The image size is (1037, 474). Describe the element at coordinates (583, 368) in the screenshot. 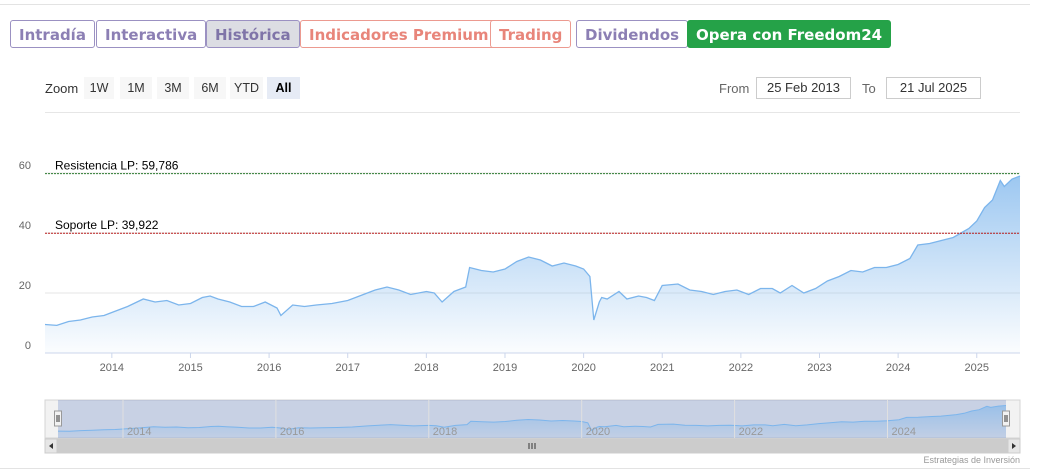

I see `x-tick-label: 2020` at that location.